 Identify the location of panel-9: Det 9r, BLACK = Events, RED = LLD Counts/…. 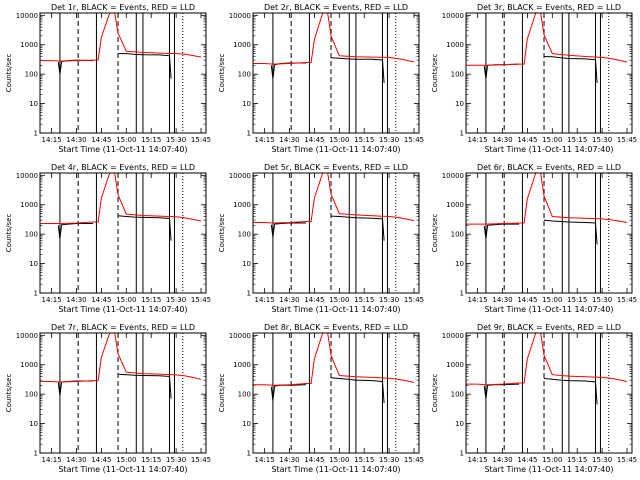
(534, 398).